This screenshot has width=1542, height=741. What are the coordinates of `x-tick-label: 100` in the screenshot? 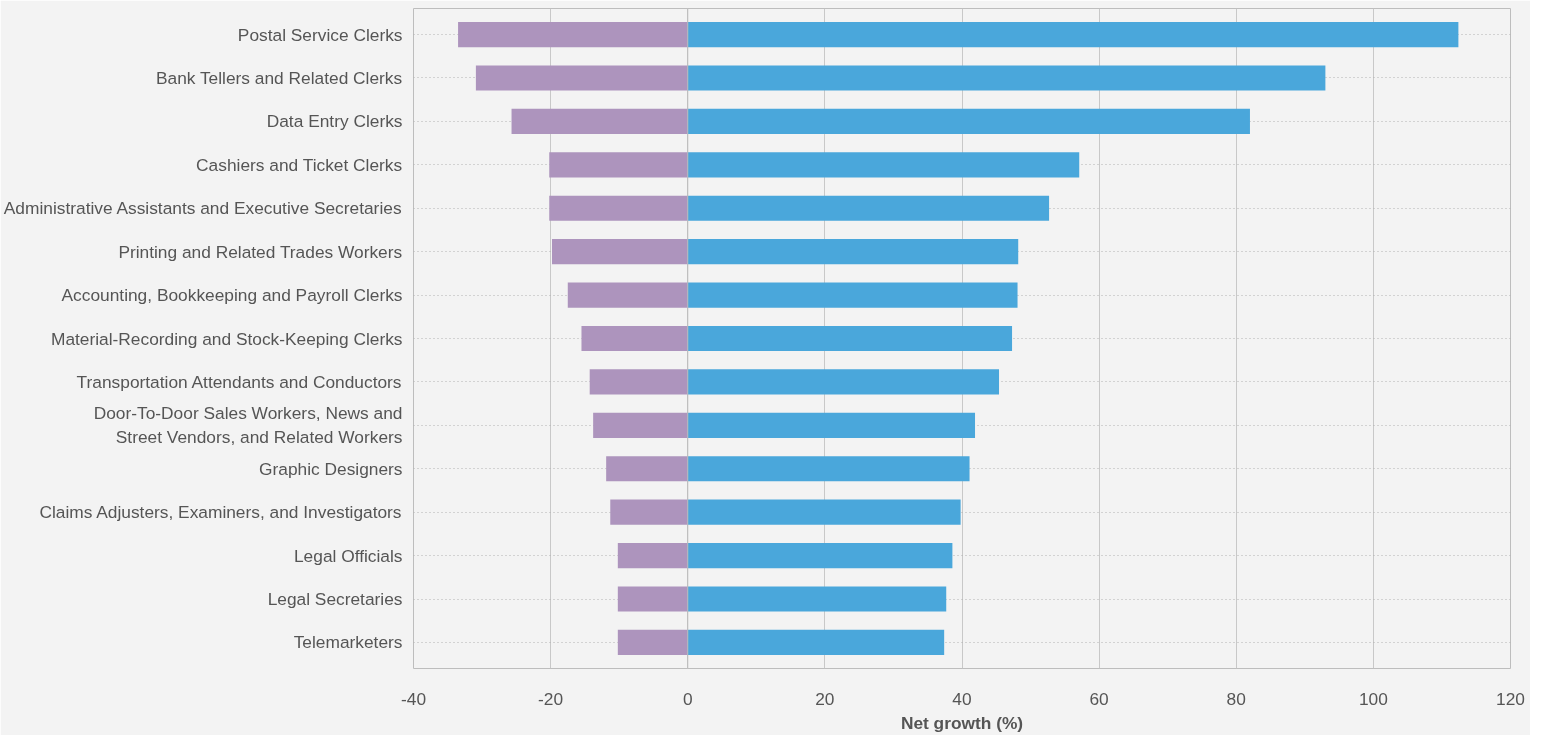 It's located at (1373, 698).